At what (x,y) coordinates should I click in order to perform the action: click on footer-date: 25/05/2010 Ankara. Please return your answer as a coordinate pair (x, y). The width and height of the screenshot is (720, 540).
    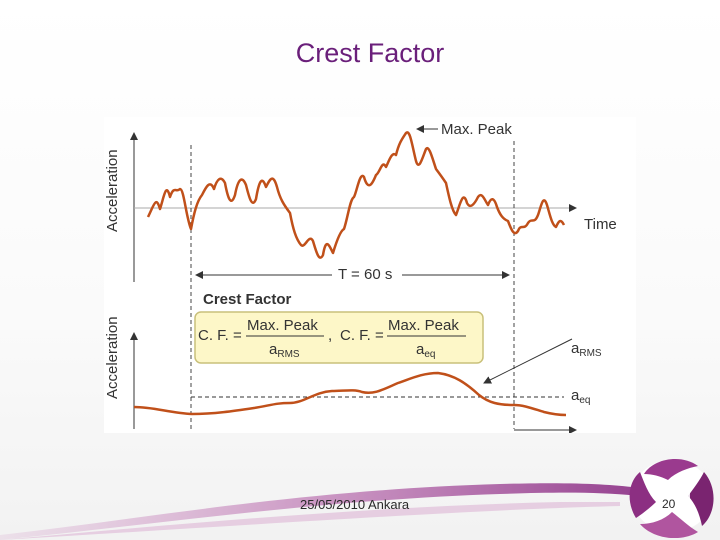
    Looking at the image, I should click on (355, 504).